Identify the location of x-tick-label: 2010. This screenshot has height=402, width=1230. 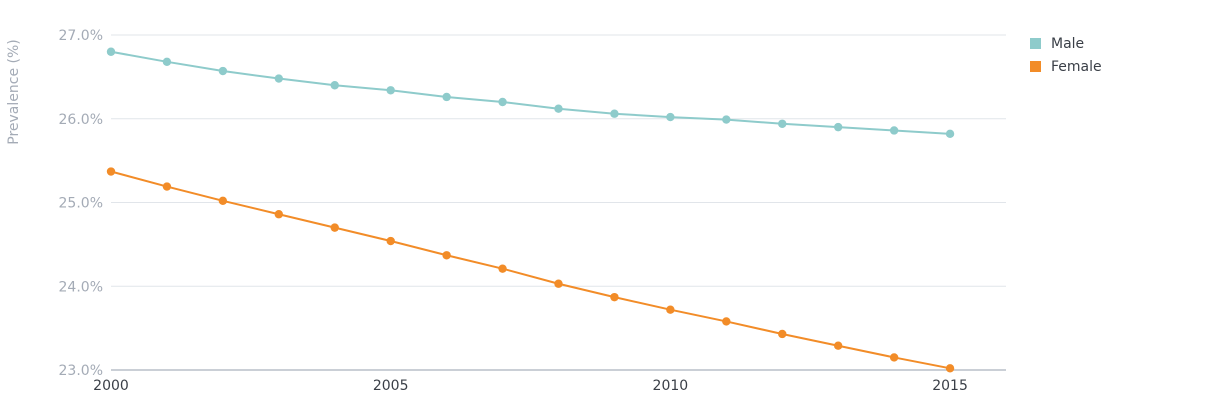
(671, 386).